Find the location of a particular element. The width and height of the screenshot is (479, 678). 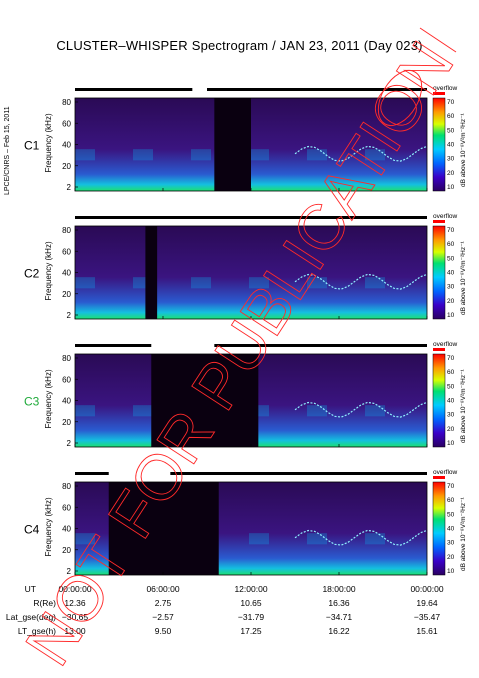

ephemeris-value: 12.36 is located at coordinates (75, 603).